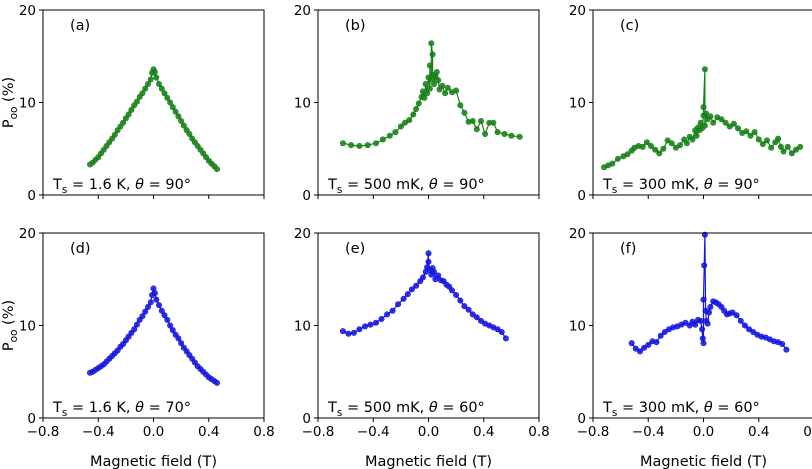  Describe the element at coordinates (483, 432) in the screenshot. I see `x-tick-label: 0.4` at that location.